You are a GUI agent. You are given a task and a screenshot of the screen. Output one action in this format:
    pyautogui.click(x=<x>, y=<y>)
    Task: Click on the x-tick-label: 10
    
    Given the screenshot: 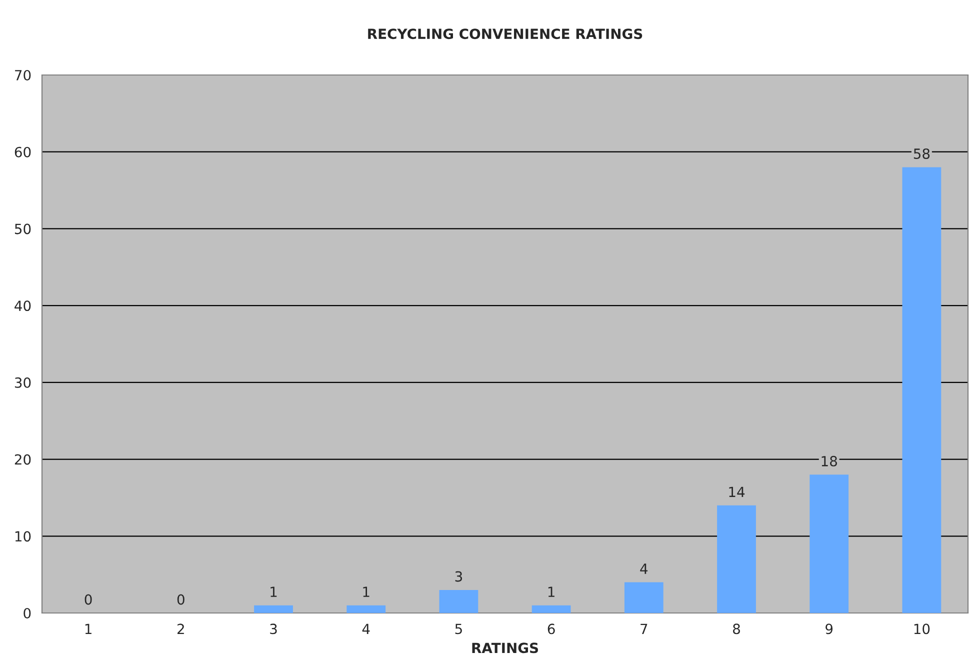 What is the action you would take?
    pyautogui.click(x=922, y=629)
    